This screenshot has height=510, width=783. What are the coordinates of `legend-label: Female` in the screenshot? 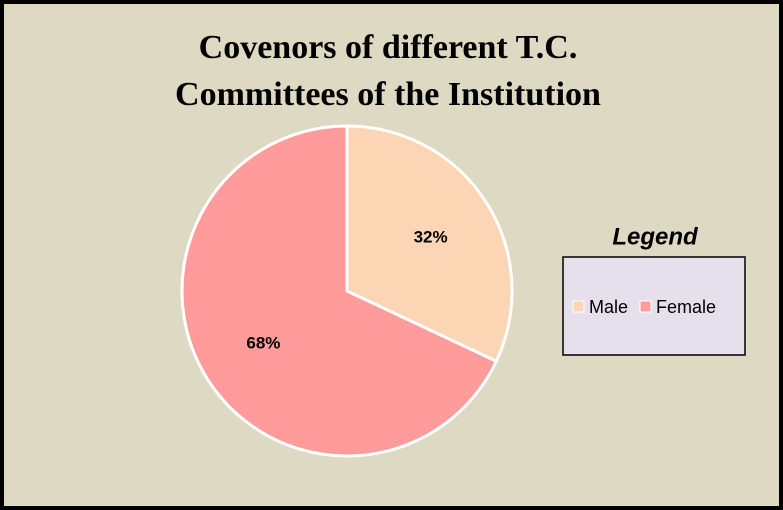 It's located at (686, 307).